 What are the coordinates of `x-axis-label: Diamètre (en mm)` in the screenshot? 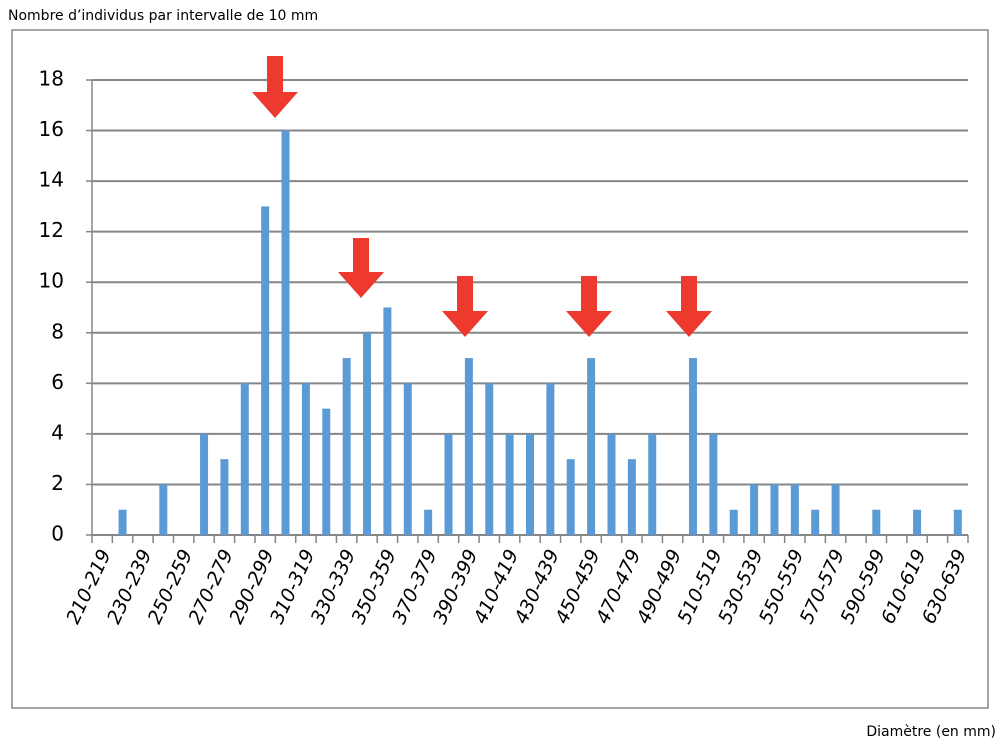 It's located at (931, 732).